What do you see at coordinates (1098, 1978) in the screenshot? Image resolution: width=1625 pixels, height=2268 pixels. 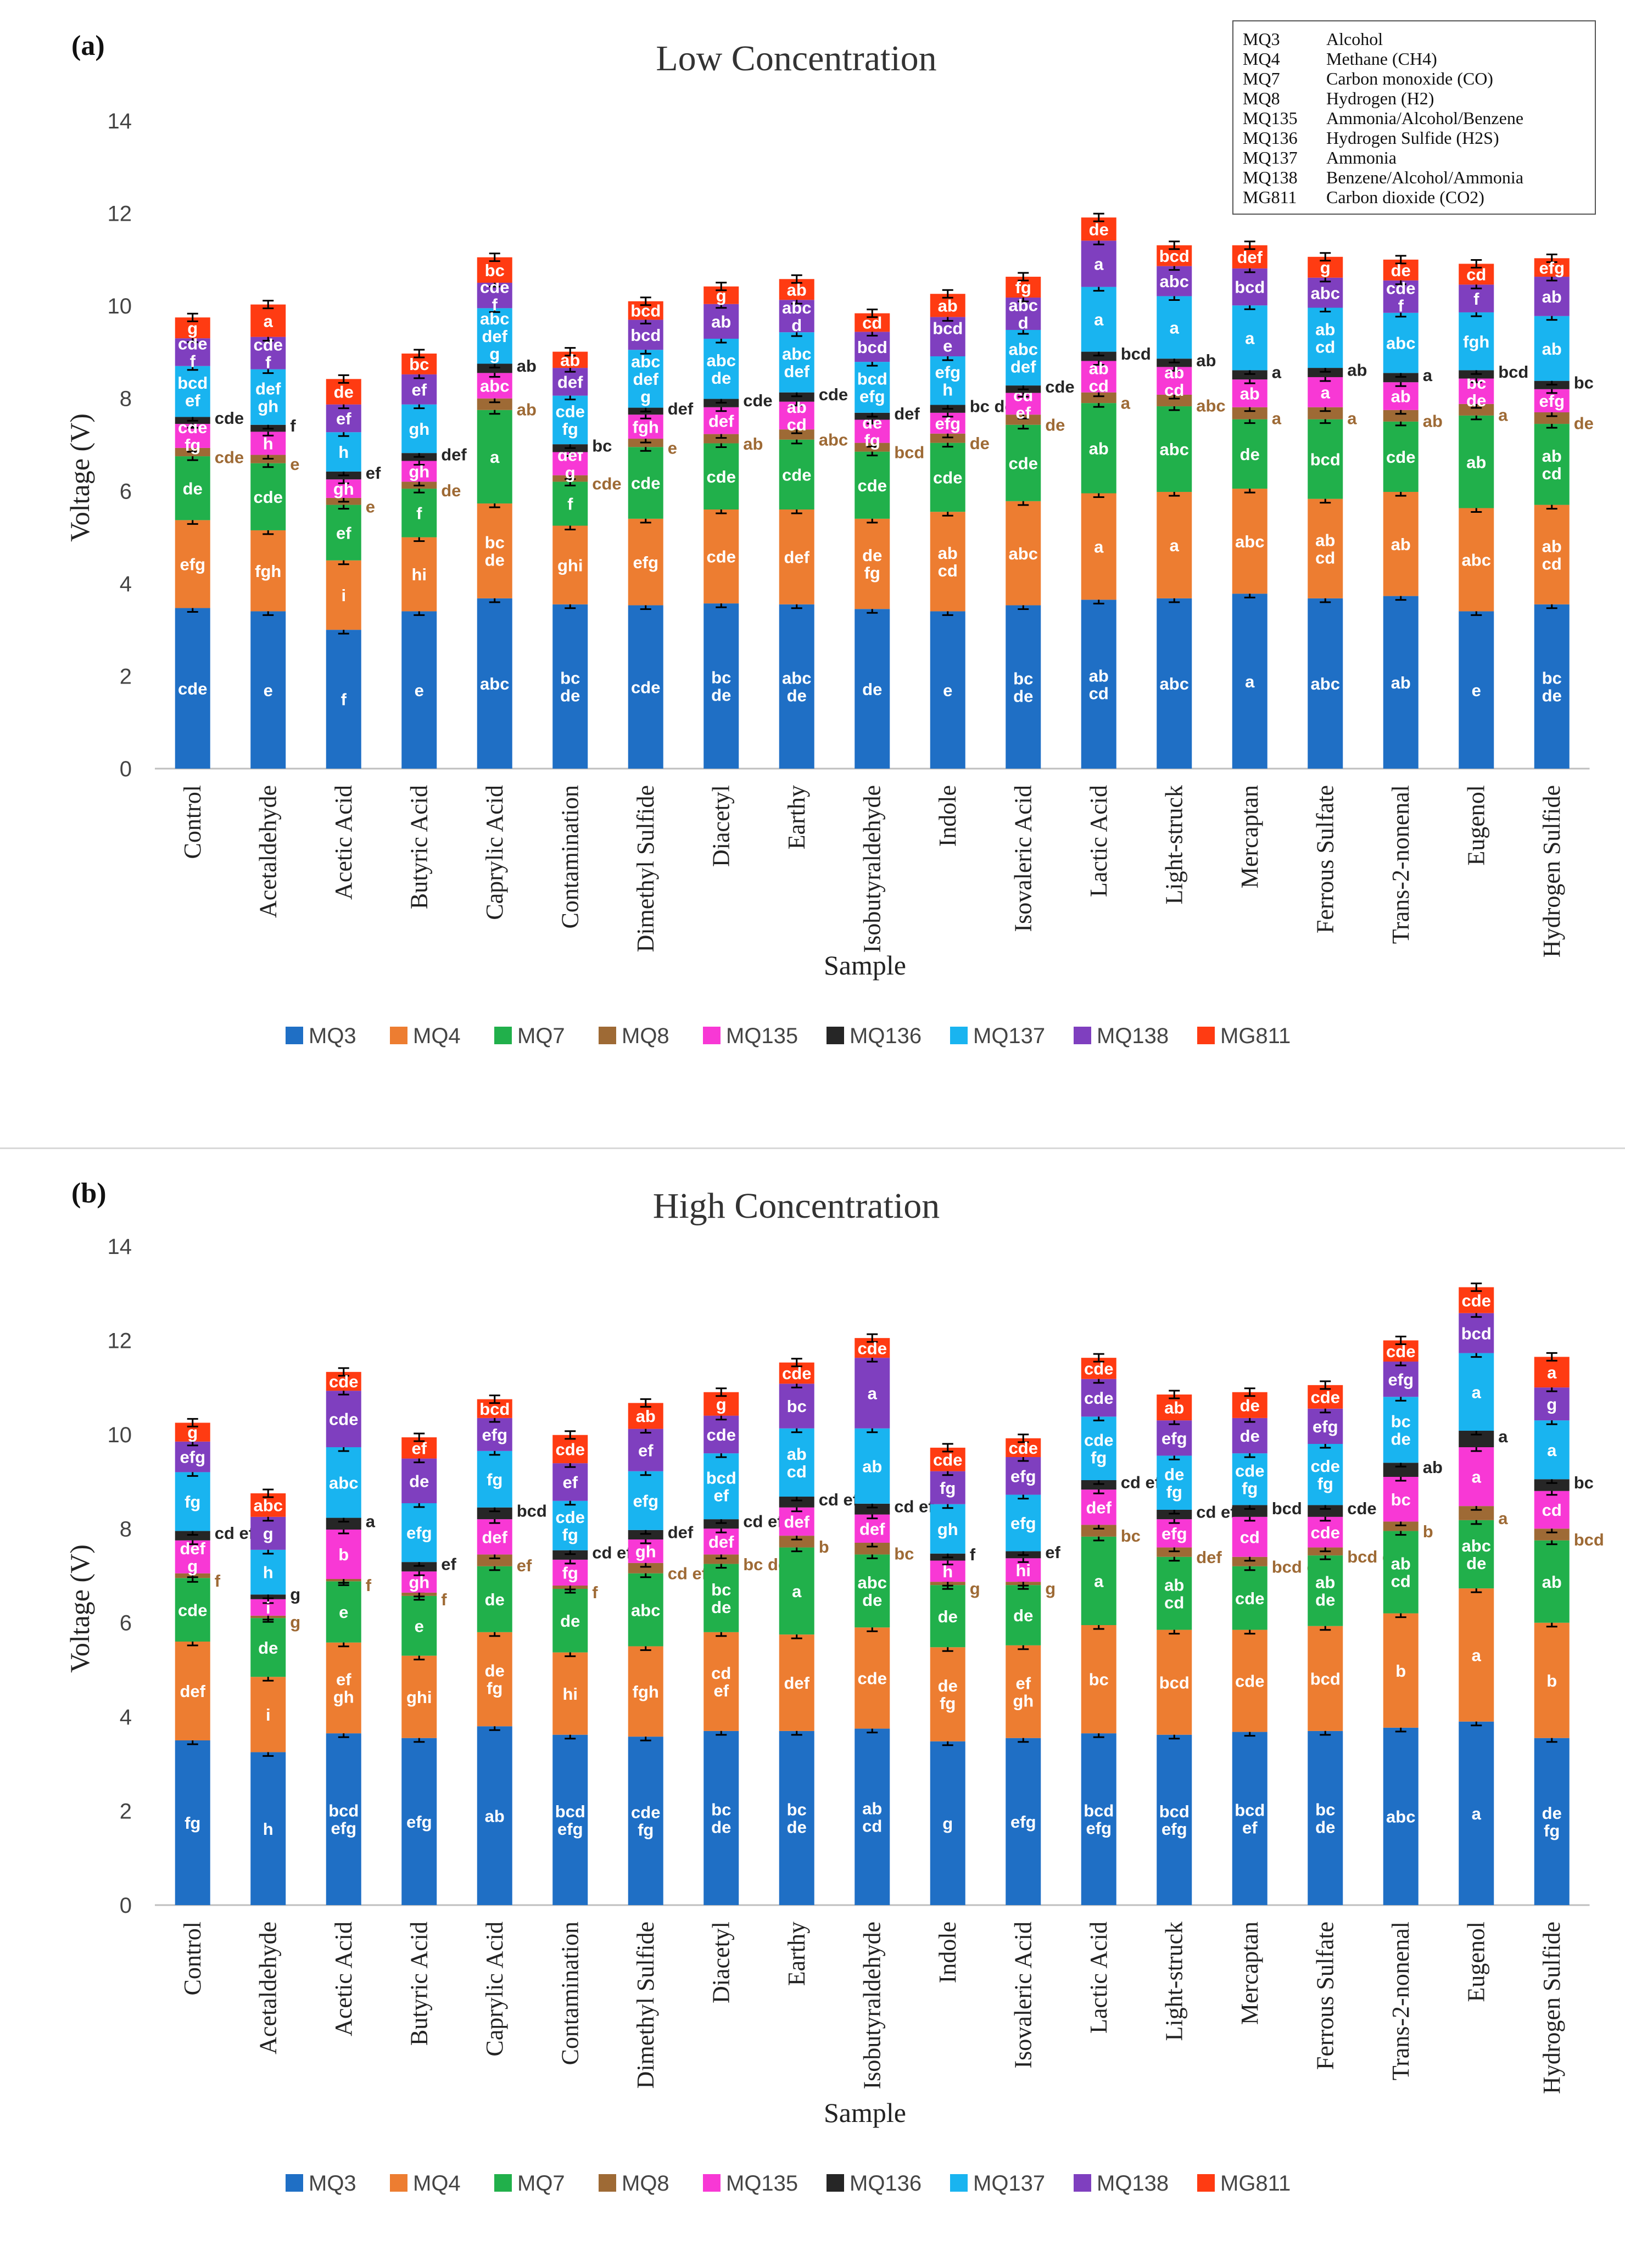 I see `x-tick-label: Lactic Acid` at bounding box center [1098, 1978].